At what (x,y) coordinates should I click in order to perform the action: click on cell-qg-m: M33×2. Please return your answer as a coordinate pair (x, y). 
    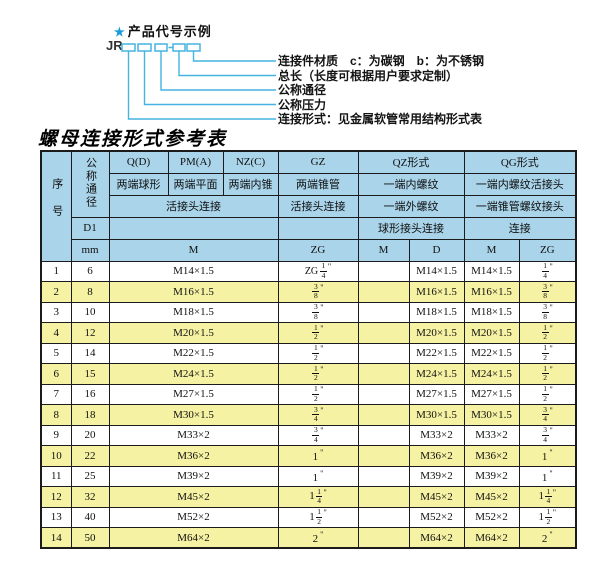
    Looking at the image, I should click on (491, 435).